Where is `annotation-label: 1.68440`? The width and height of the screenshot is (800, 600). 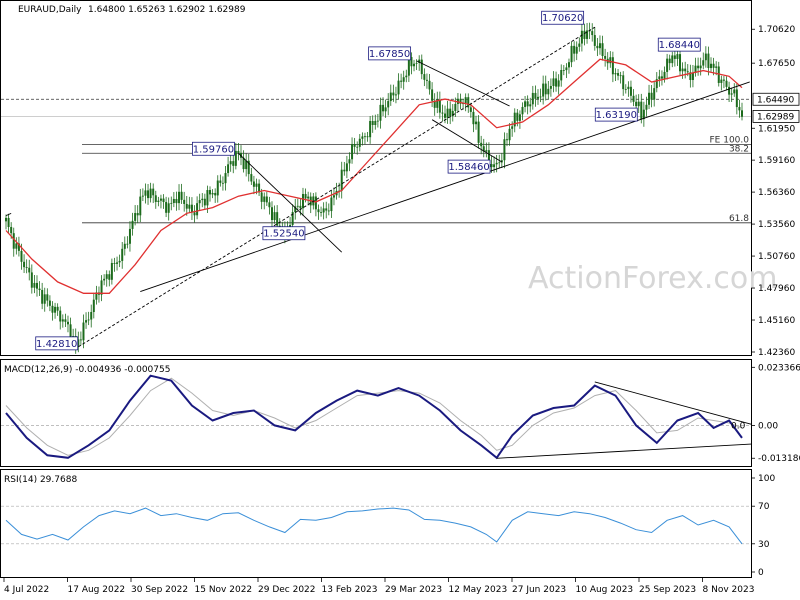 annotation-label: 1.68440 is located at coordinates (679, 45).